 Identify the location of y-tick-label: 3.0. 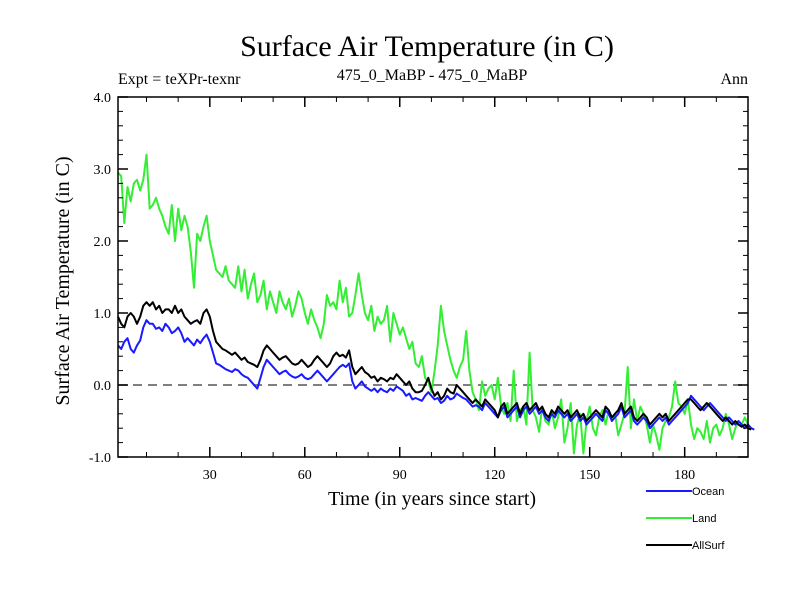
(103, 170).